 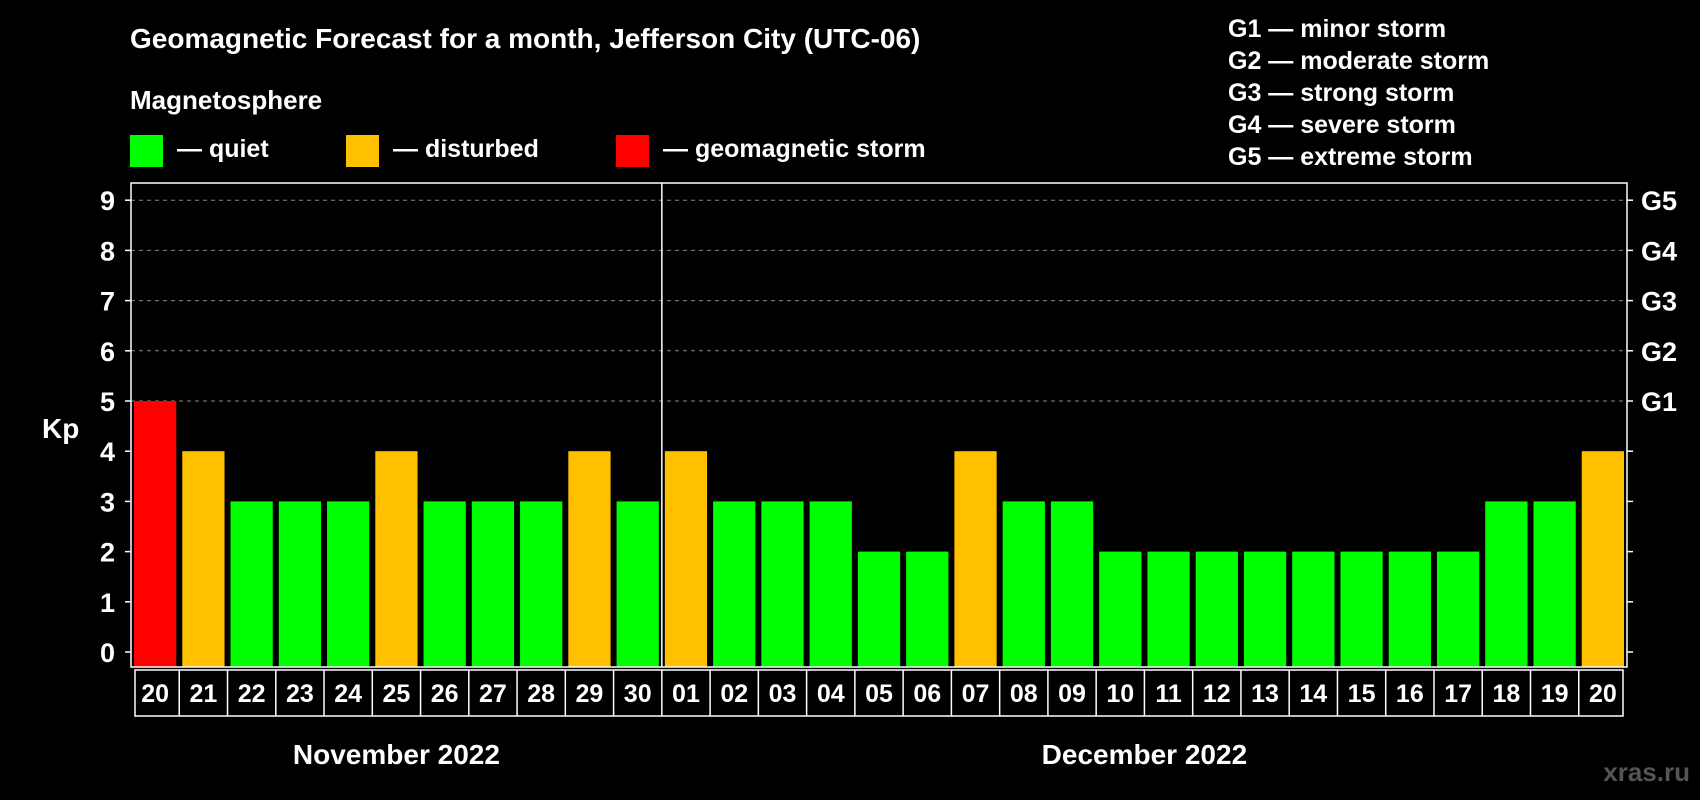 What do you see at coordinates (466, 149) in the screenshot?
I see `legend-label-disturbed: — disturbed` at bounding box center [466, 149].